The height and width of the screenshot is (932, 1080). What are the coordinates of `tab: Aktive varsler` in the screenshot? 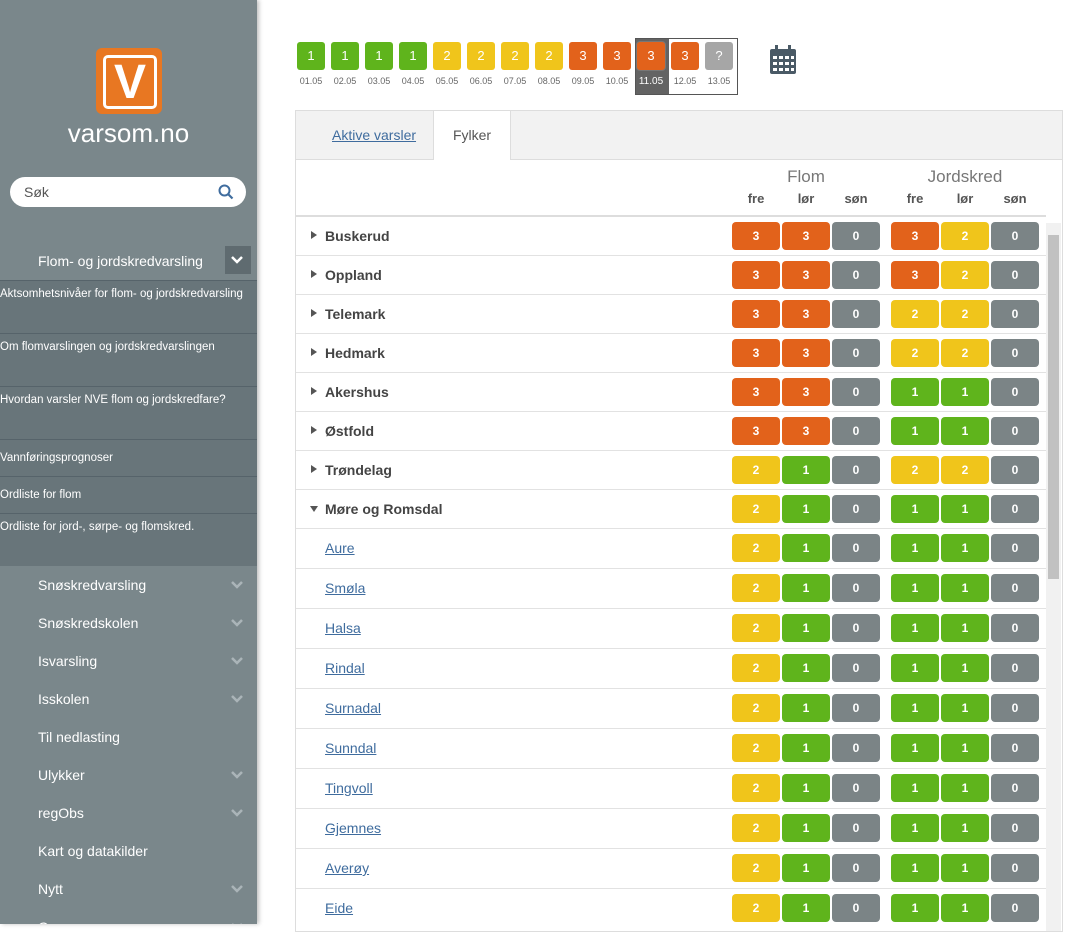 It's located at (374, 135).